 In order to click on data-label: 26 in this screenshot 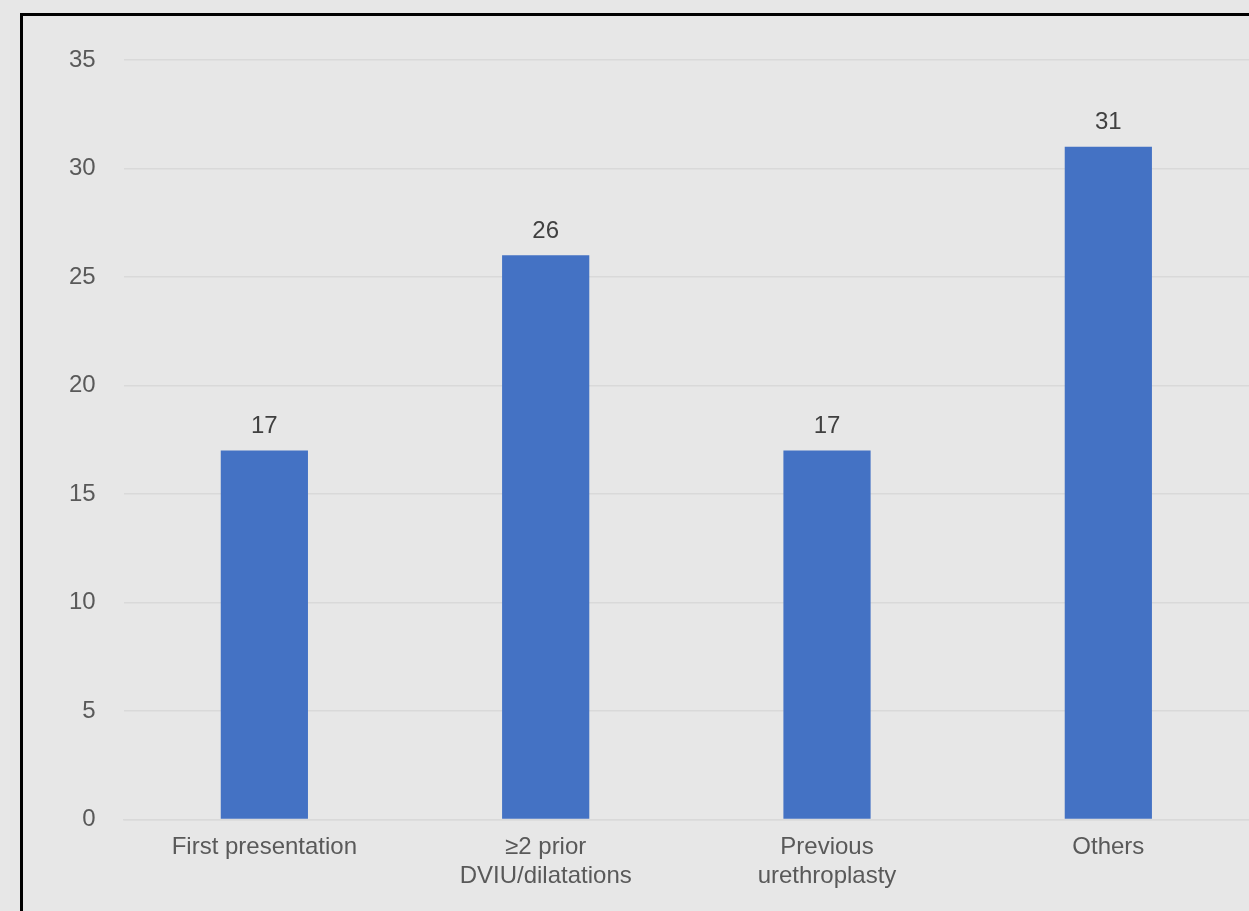, I will do `click(546, 229)`.